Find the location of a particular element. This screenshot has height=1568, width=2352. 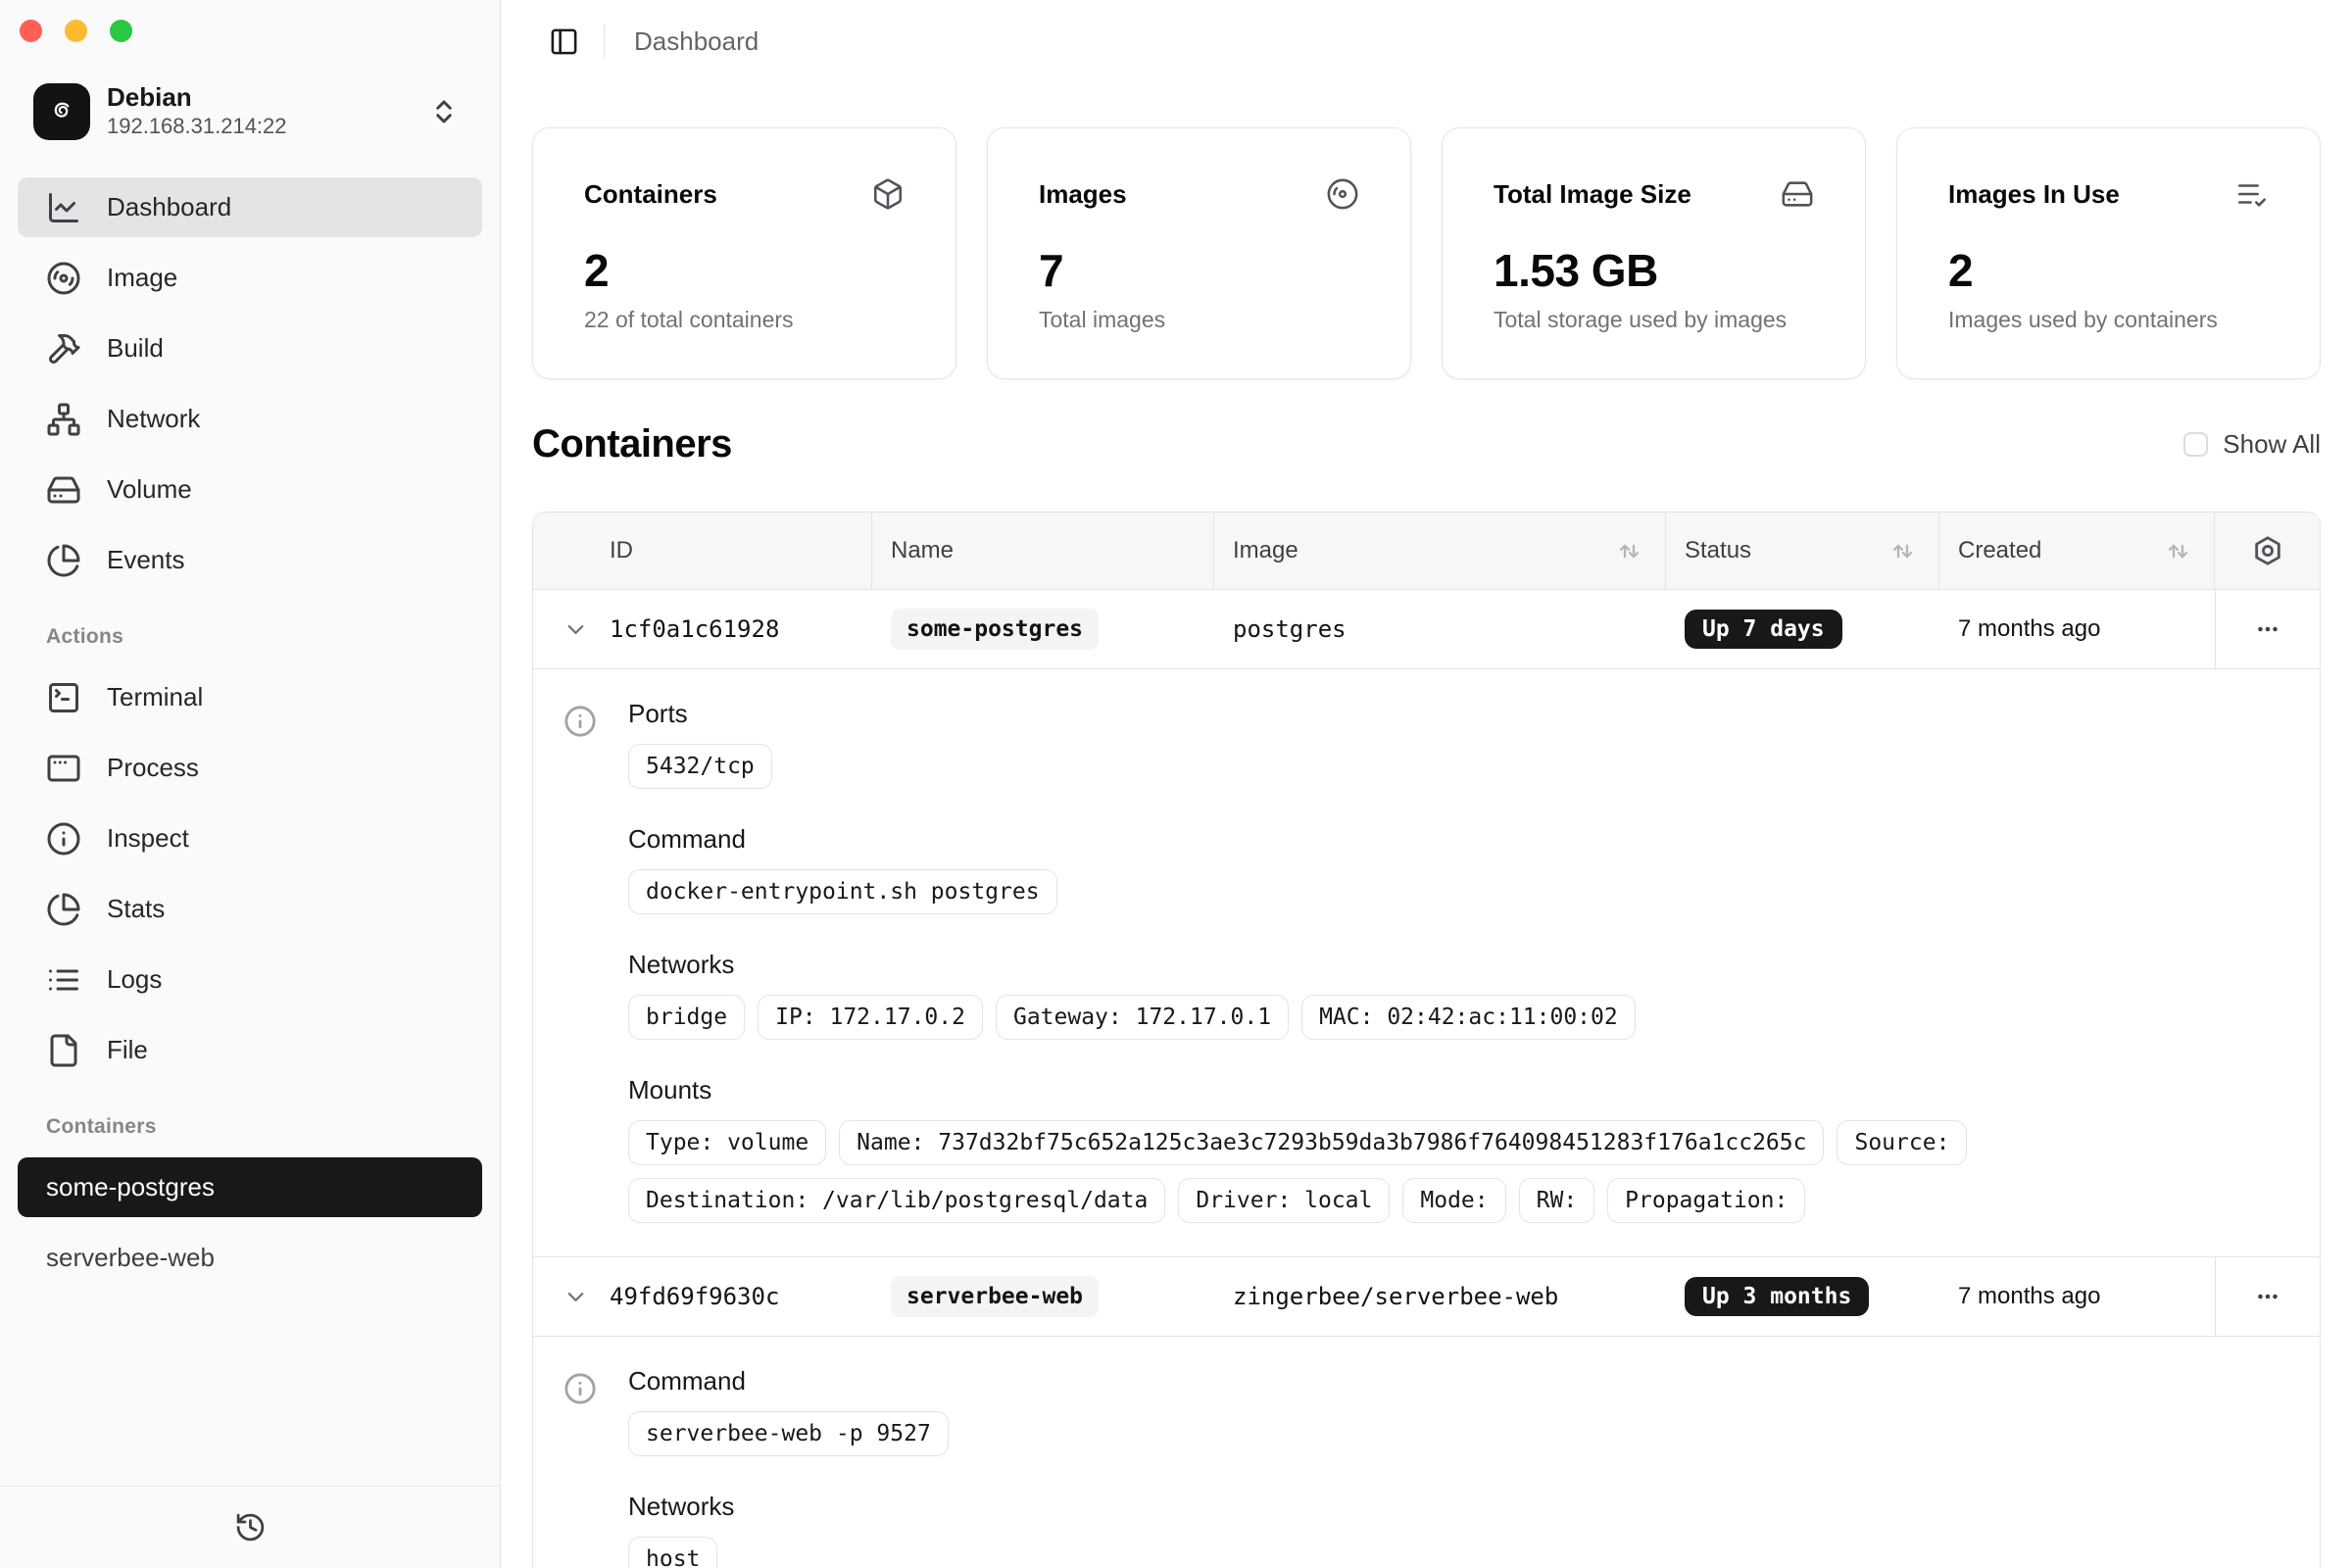

network-pill: host is located at coordinates (673, 1552).